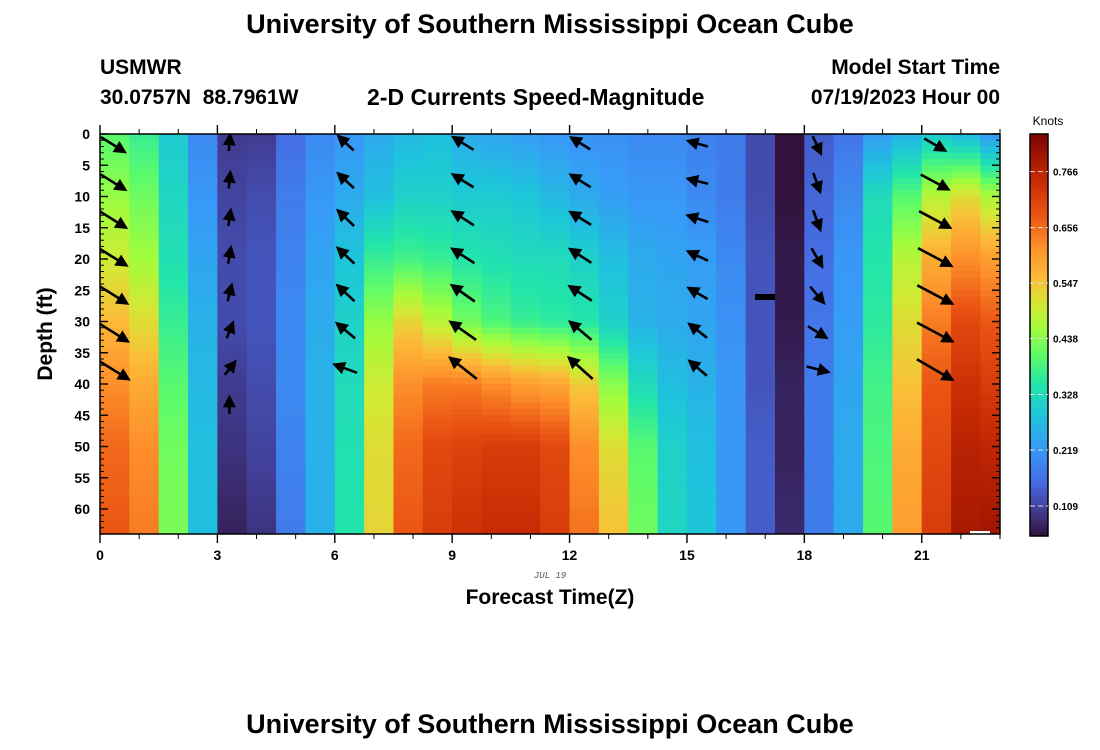 The height and width of the screenshot is (750, 1100). Describe the element at coordinates (1065, 229) in the screenshot. I see `colorbar-tick-label: 0.656` at that location.